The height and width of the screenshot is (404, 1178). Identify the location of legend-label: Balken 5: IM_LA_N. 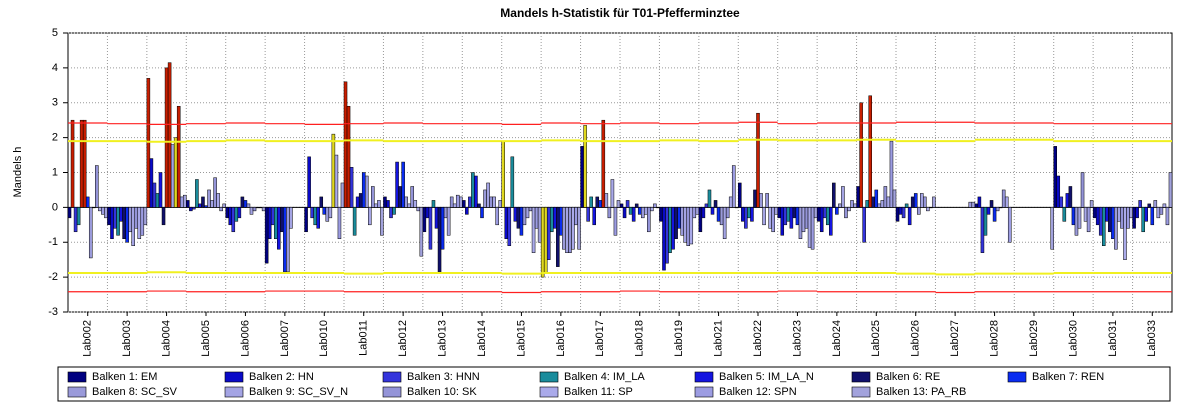
(766, 377).